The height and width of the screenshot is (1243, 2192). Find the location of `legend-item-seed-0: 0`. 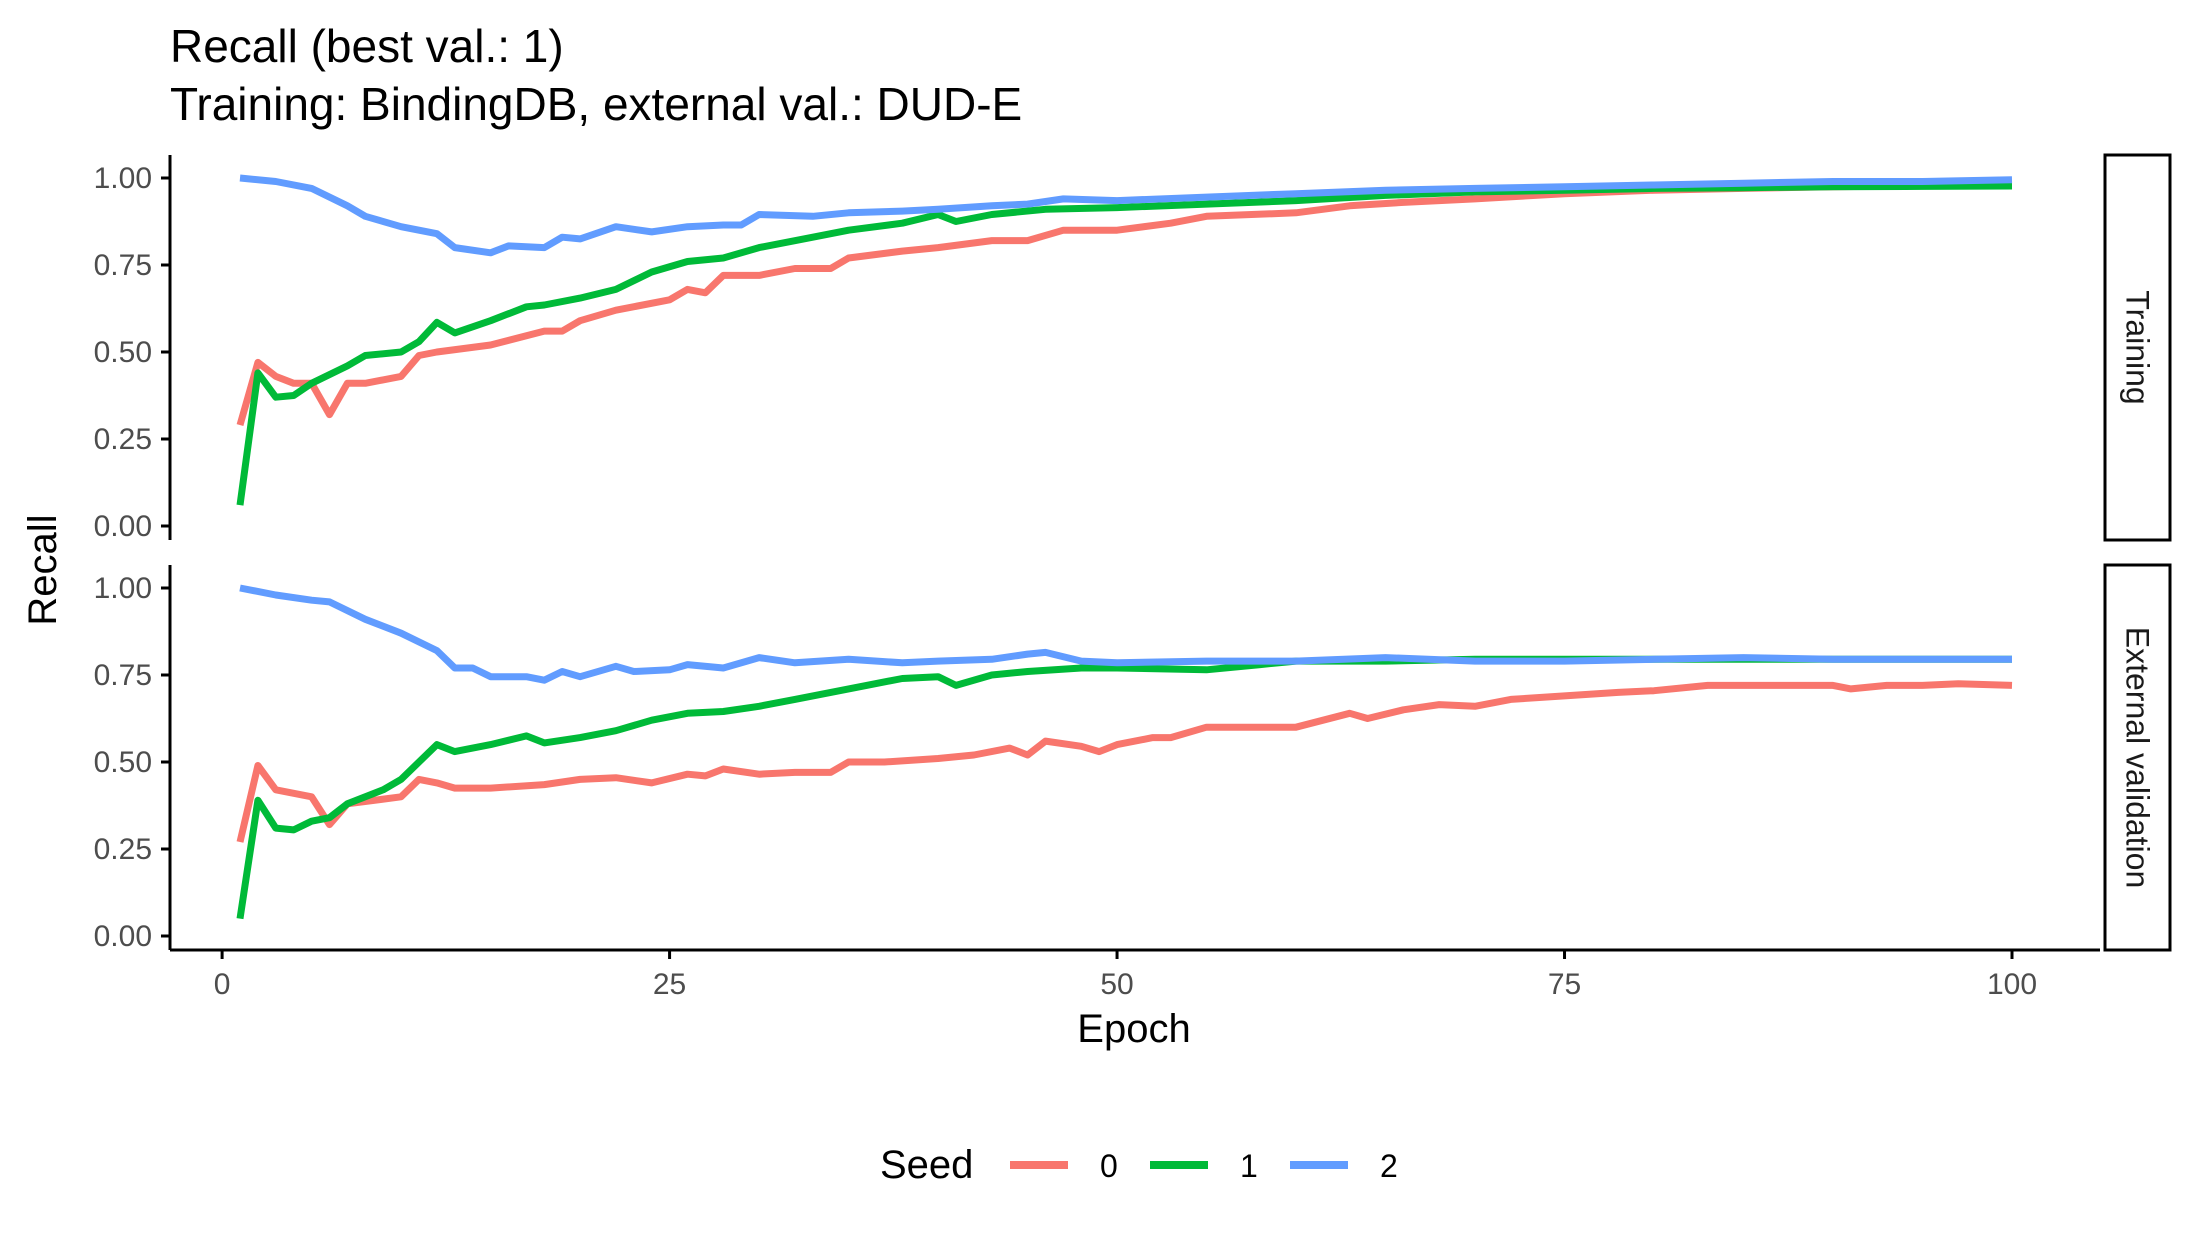

legend-item-seed-0: 0 is located at coordinates (1064, 1166).